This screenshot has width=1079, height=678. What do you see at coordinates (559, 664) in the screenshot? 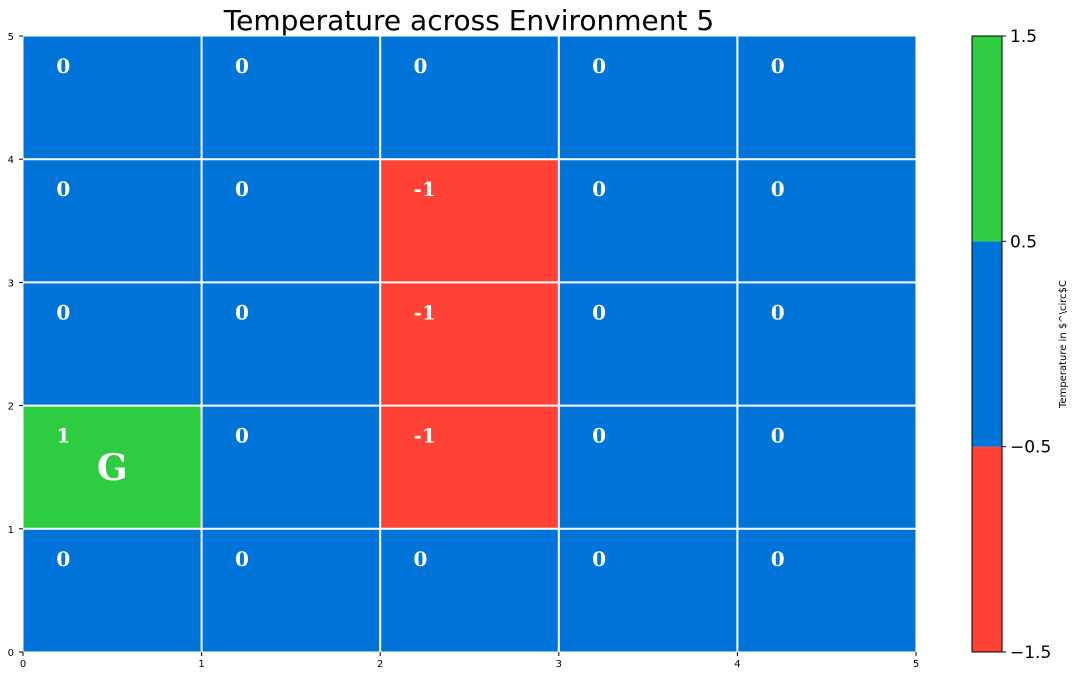
I see `x-tick-label: 3` at bounding box center [559, 664].